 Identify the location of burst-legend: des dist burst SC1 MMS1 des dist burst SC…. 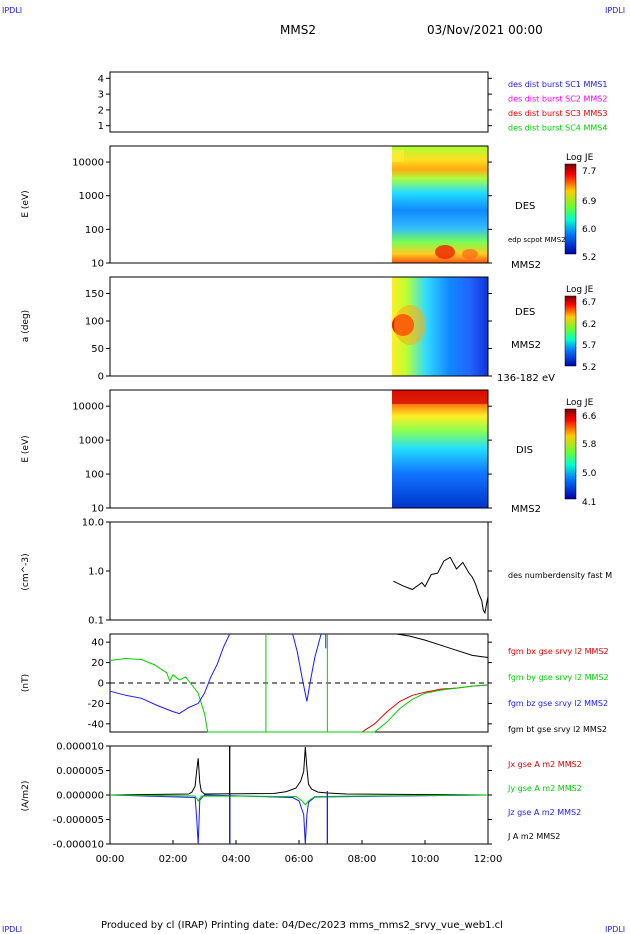
(557, 106).